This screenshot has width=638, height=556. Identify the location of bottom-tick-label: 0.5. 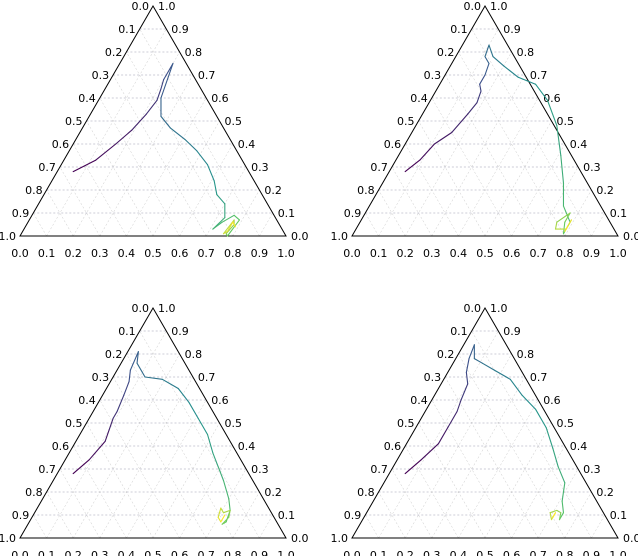
(153, 253).